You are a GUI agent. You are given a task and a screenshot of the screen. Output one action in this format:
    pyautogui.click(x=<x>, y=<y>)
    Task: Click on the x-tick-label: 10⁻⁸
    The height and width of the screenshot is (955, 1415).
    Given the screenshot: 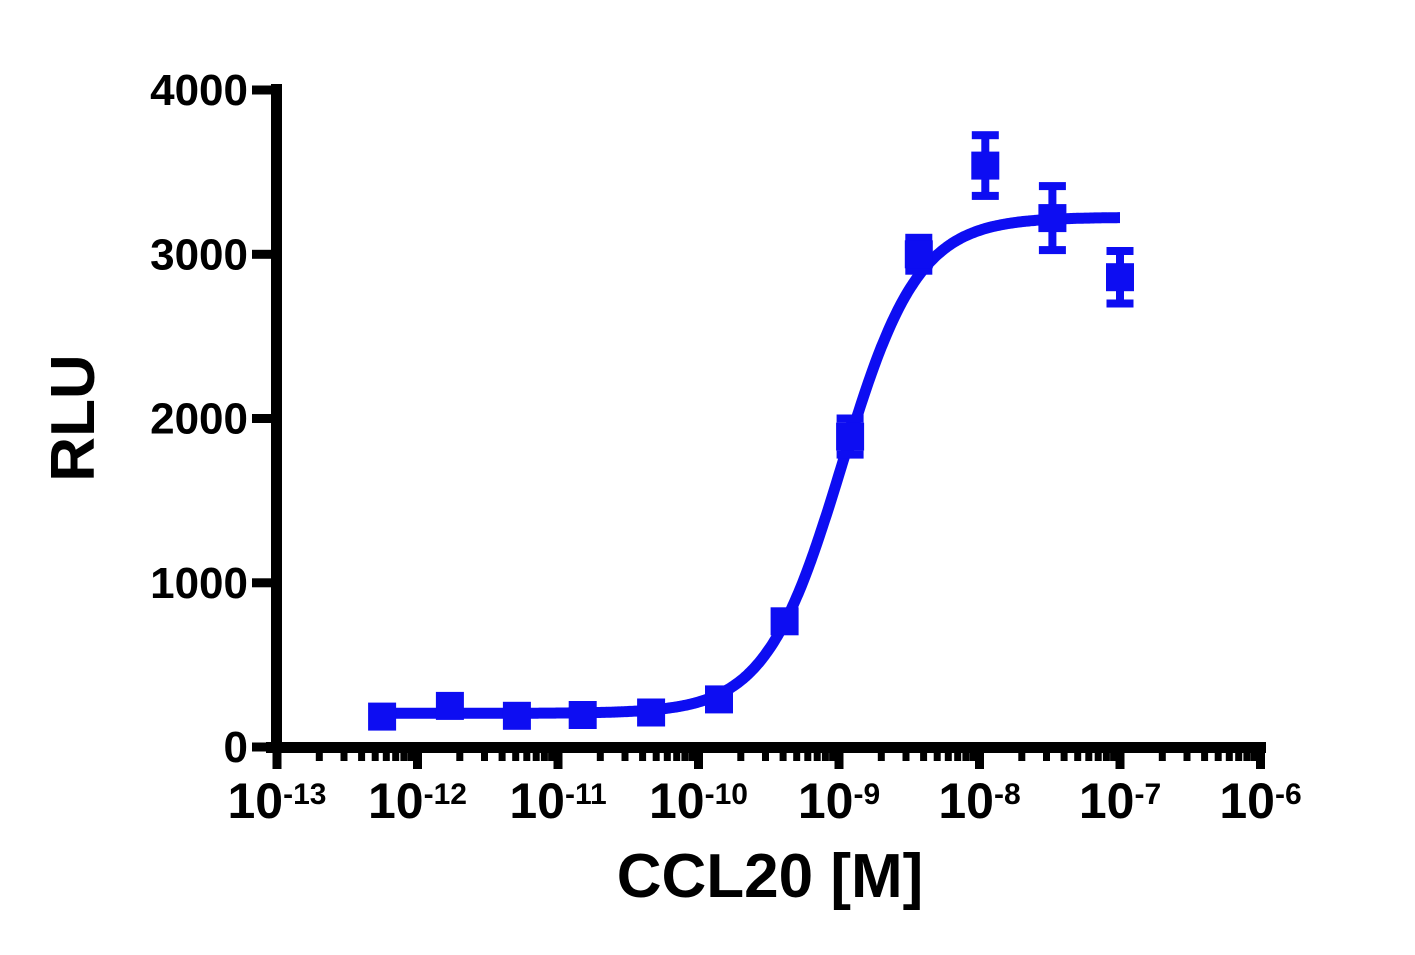 What is the action you would take?
    pyautogui.click(x=979, y=801)
    